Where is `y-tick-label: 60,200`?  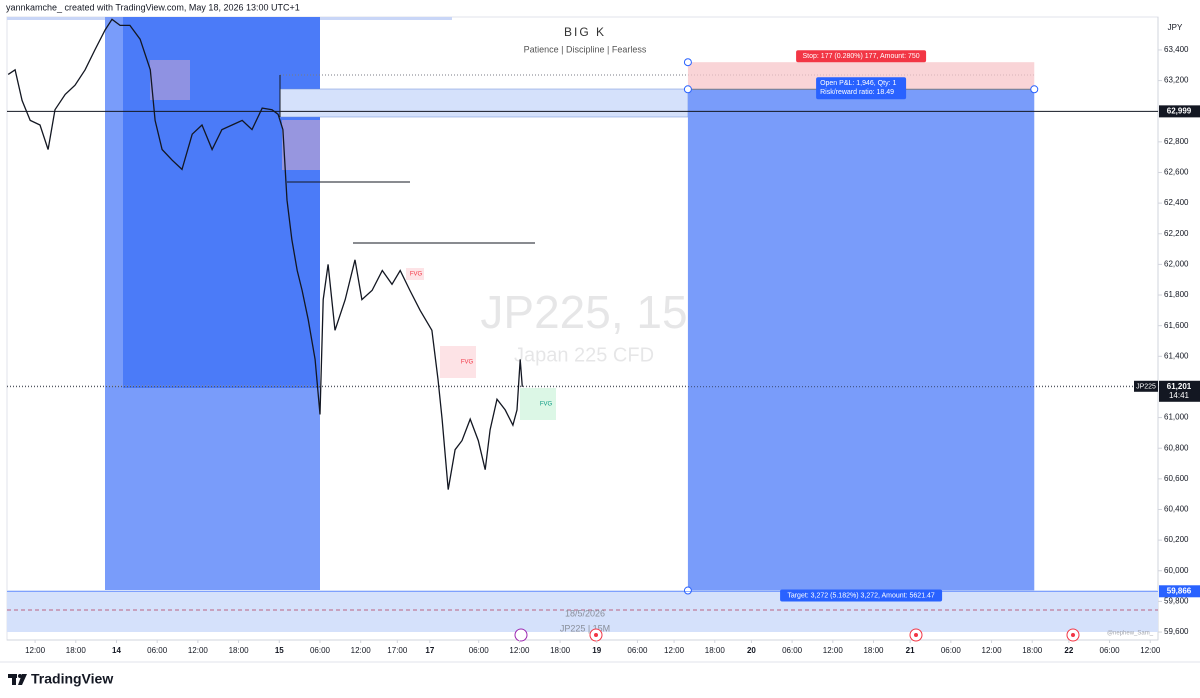 y-tick-label: 60,200 is located at coordinates (1176, 539).